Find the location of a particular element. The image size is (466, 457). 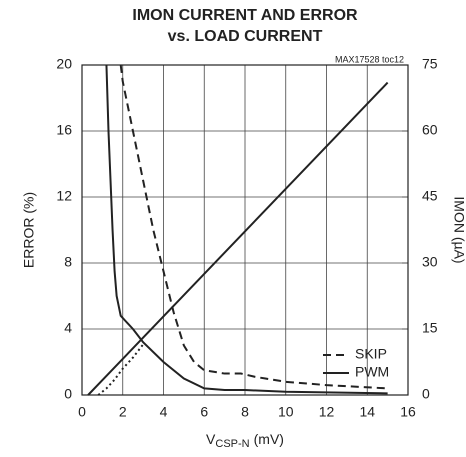

series-line is located at coordinates (120, 369).